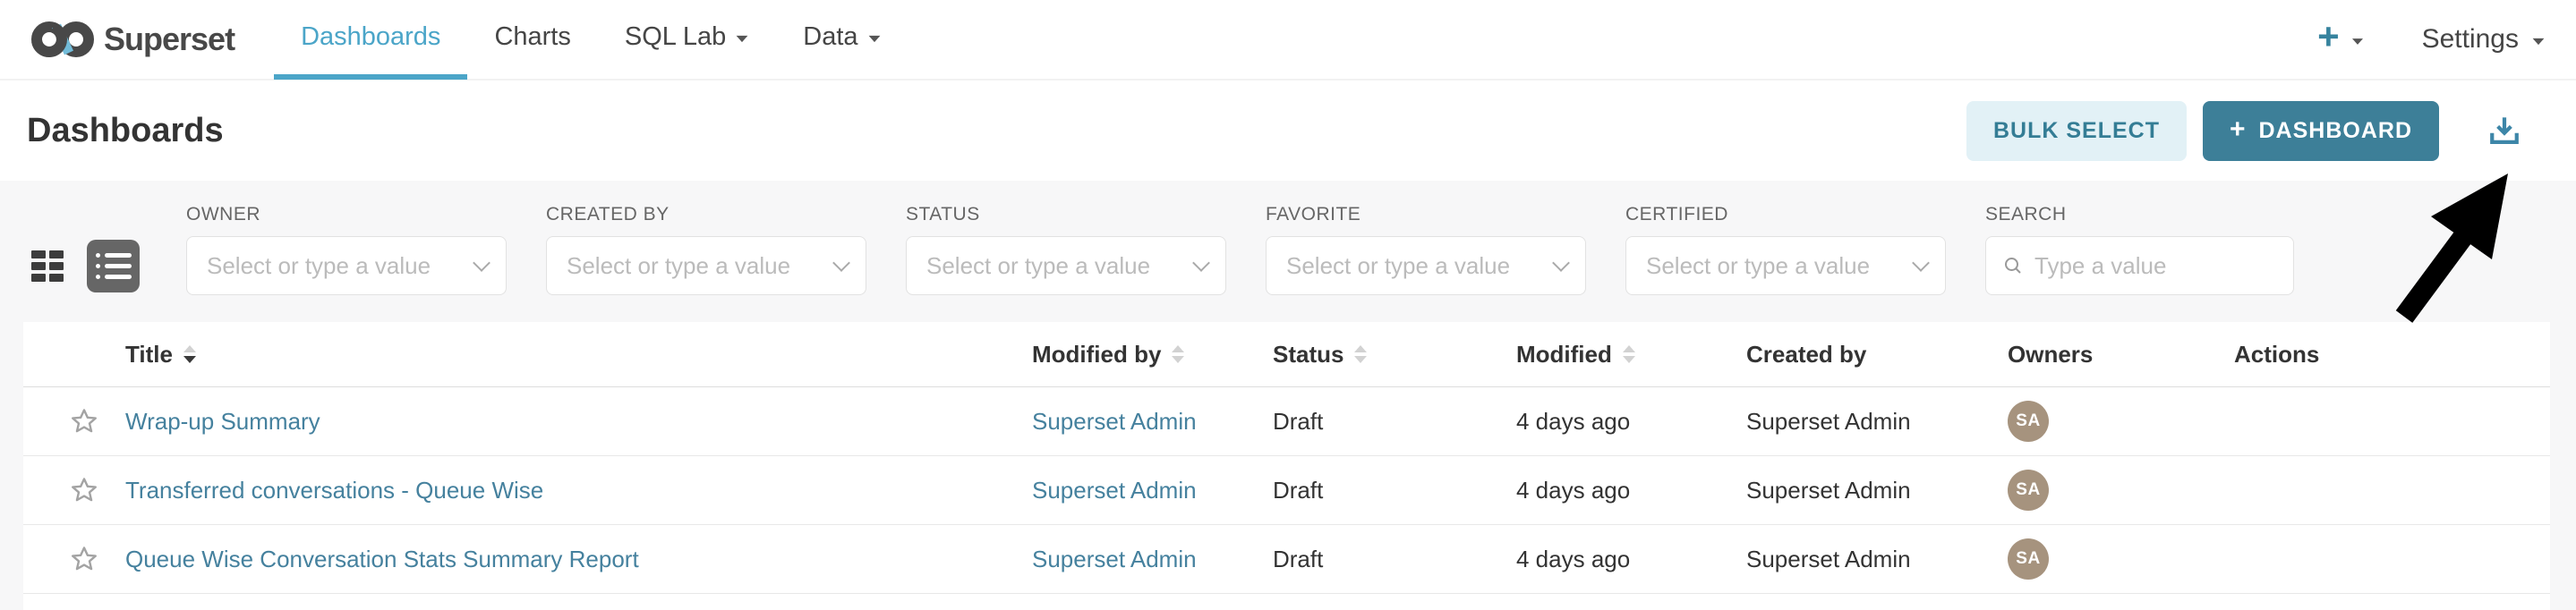 This screenshot has height=610, width=2576. What do you see at coordinates (2026, 214) in the screenshot?
I see `search-label: SEARCH` at bounding box center [2026, 214].